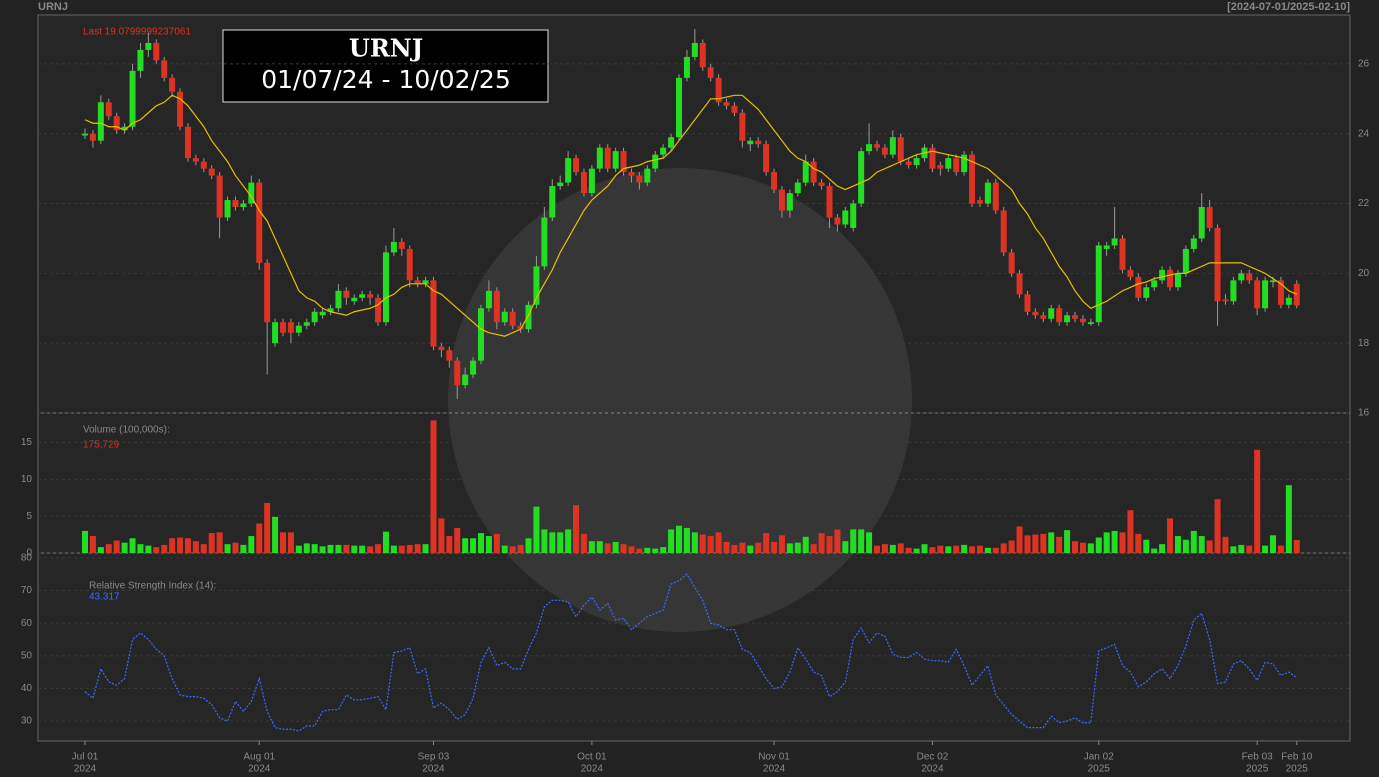 This screenshot has width=1379, height=777. What do you see at coordinates (592, 757) in the screenshot?
I see `x-tick-label: Oct 01` at bounding box center [592, 757].